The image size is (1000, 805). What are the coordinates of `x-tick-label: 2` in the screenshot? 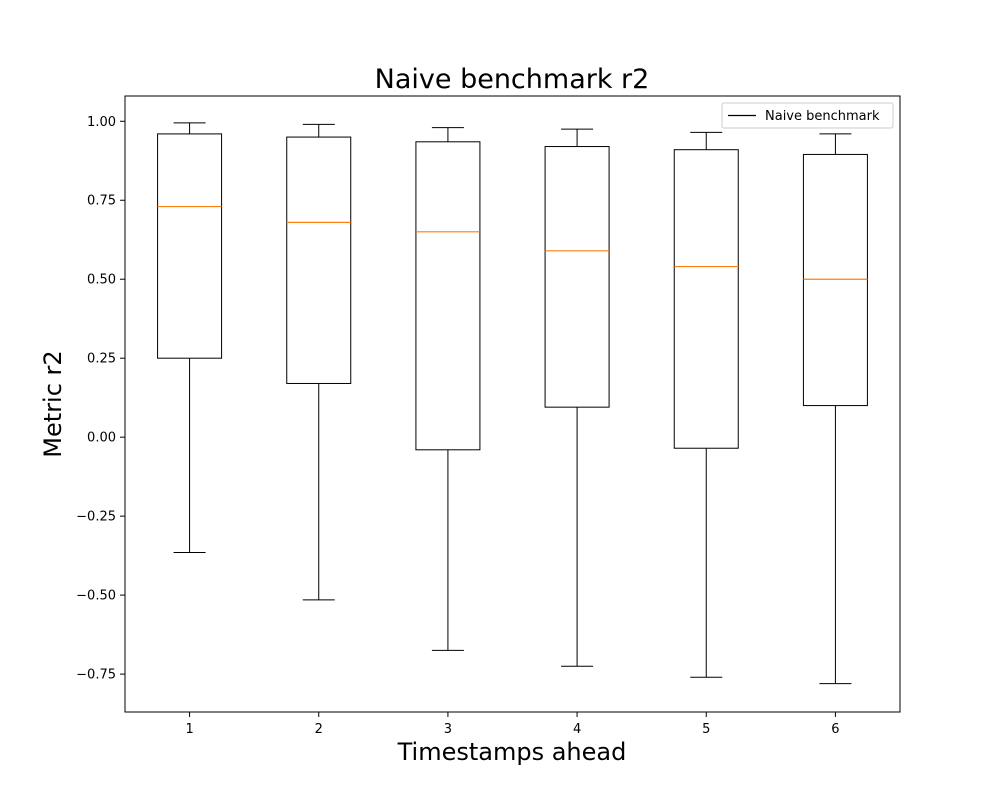 It's located at (319, 729).